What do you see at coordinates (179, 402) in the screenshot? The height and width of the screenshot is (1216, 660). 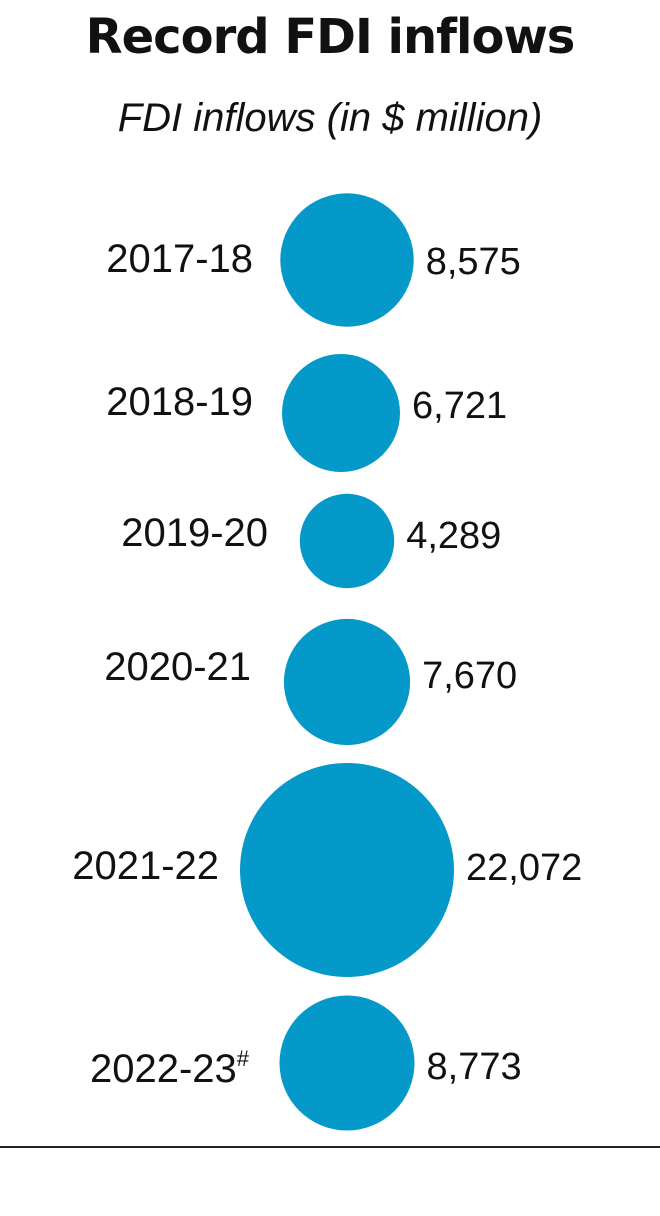 I see `category-label: 2018-19` at bounding box center [179, 402].